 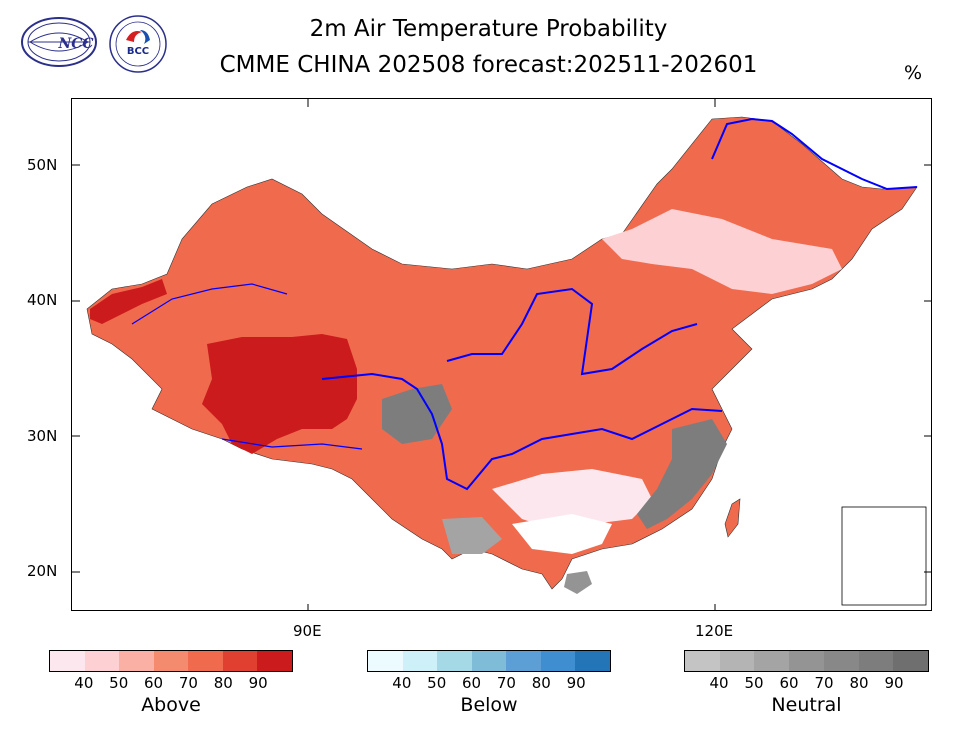 What do you see at coordinates (209, 304) in the screenshot?
I see `tarim-river` at bounding box center [209, 304].